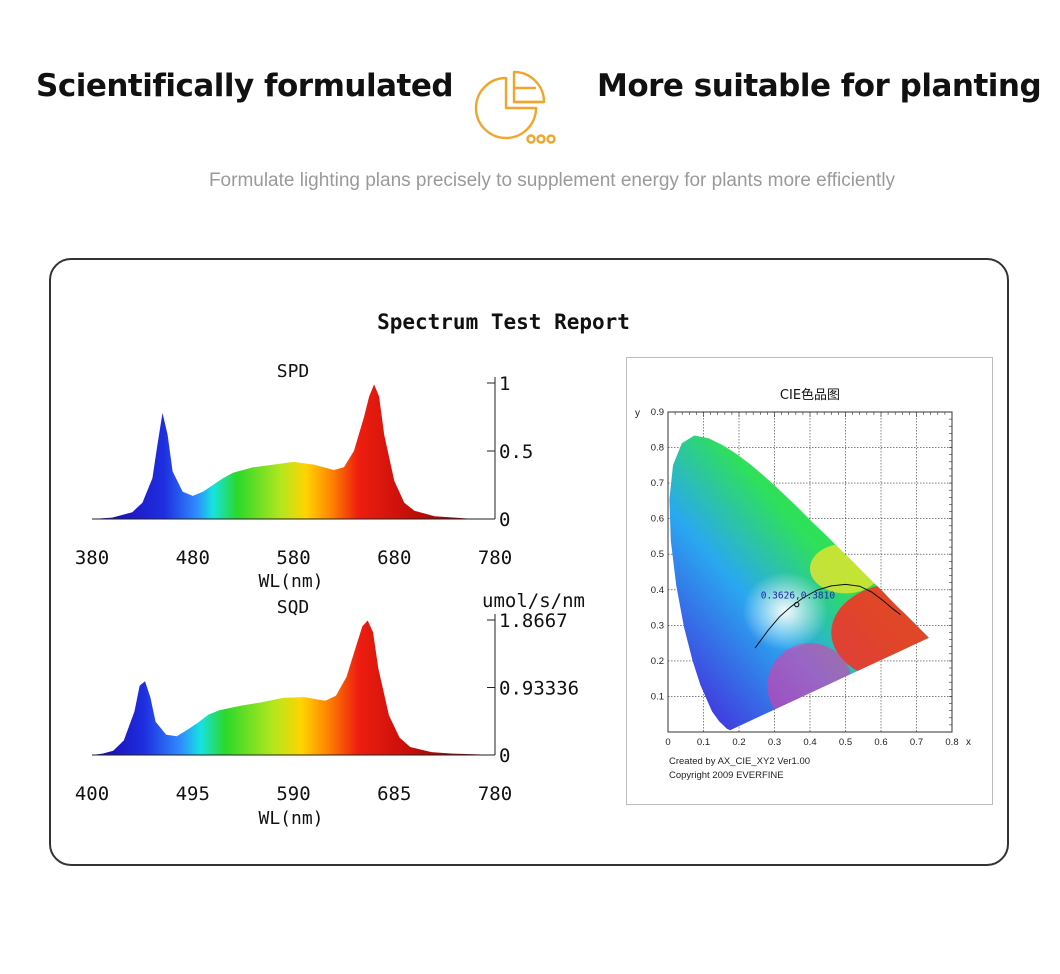  What do you see at coordinates (495, 794) in the screenshot?
I see `sqd-x-tick-label: 780` at bounding box center [495, 794].